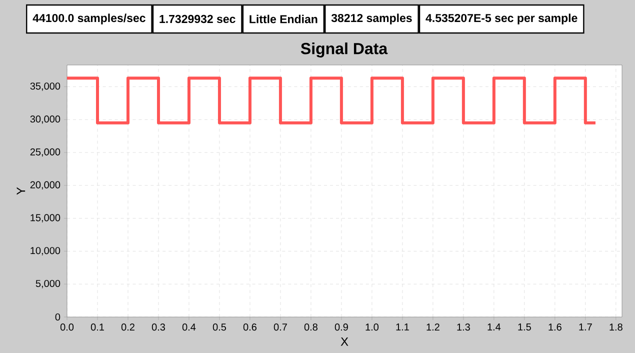 The image size is (635, 353). I want to click on y-tick-label: 10,000, so click(45, 251).